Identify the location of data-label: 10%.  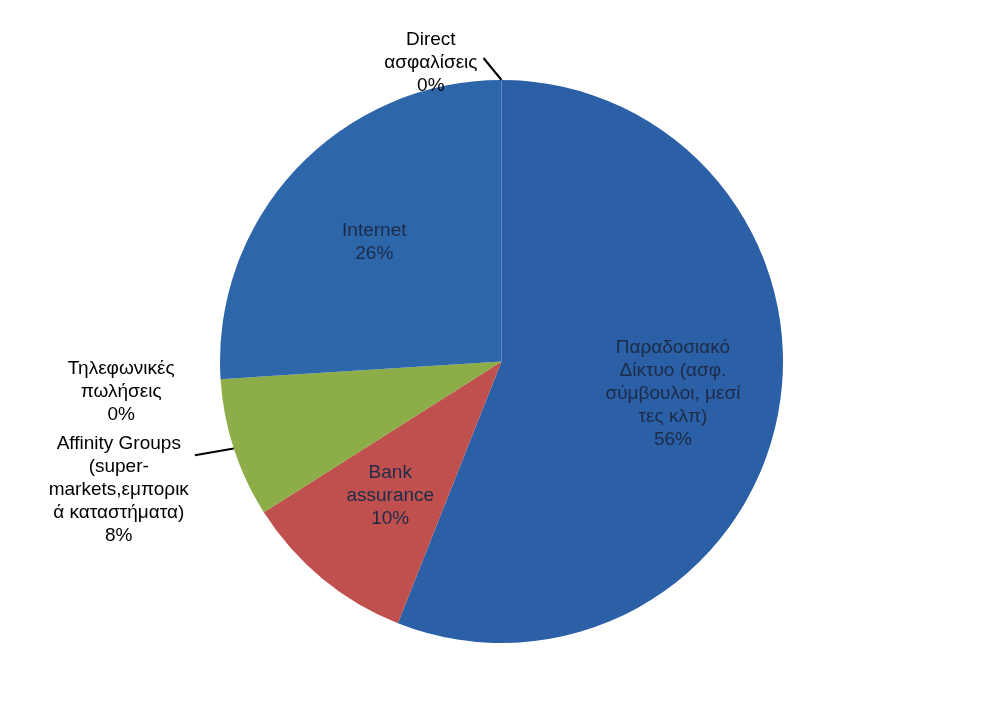
(390, 518).